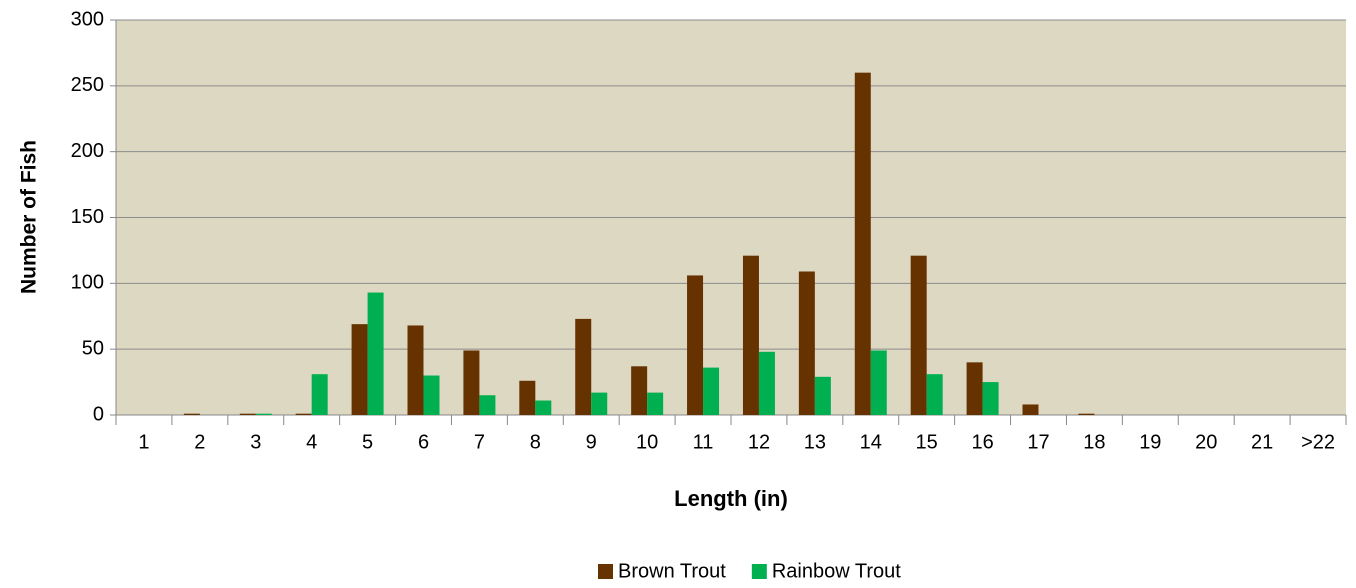 This screenshot has width=1356, height=588. What do you see at coordinates (311, 442) in the screenshot?
I see `x-tick-label: 4` at bounding box center [311, 442].